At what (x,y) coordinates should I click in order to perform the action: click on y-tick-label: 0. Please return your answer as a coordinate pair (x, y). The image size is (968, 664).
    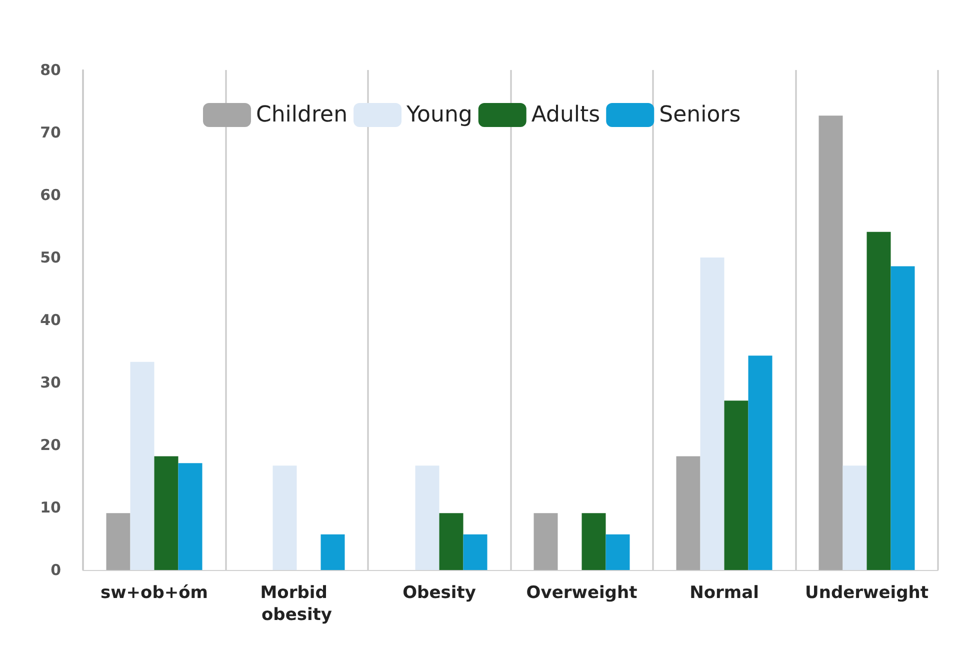
    Looking at the image, I should click on (55, 570).